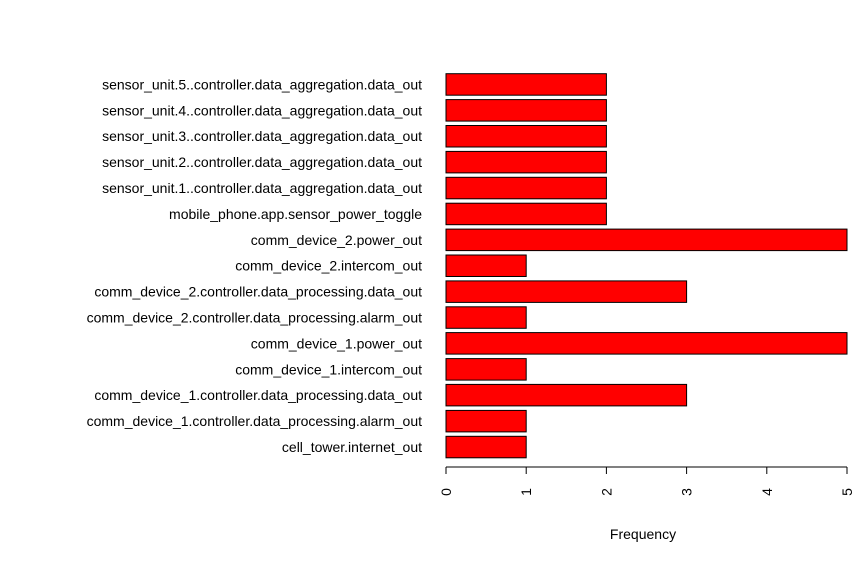 This screenshot has height=563, width=867. I want to click on category-label: comm_device_1.intercom_out, so click(328, 369).